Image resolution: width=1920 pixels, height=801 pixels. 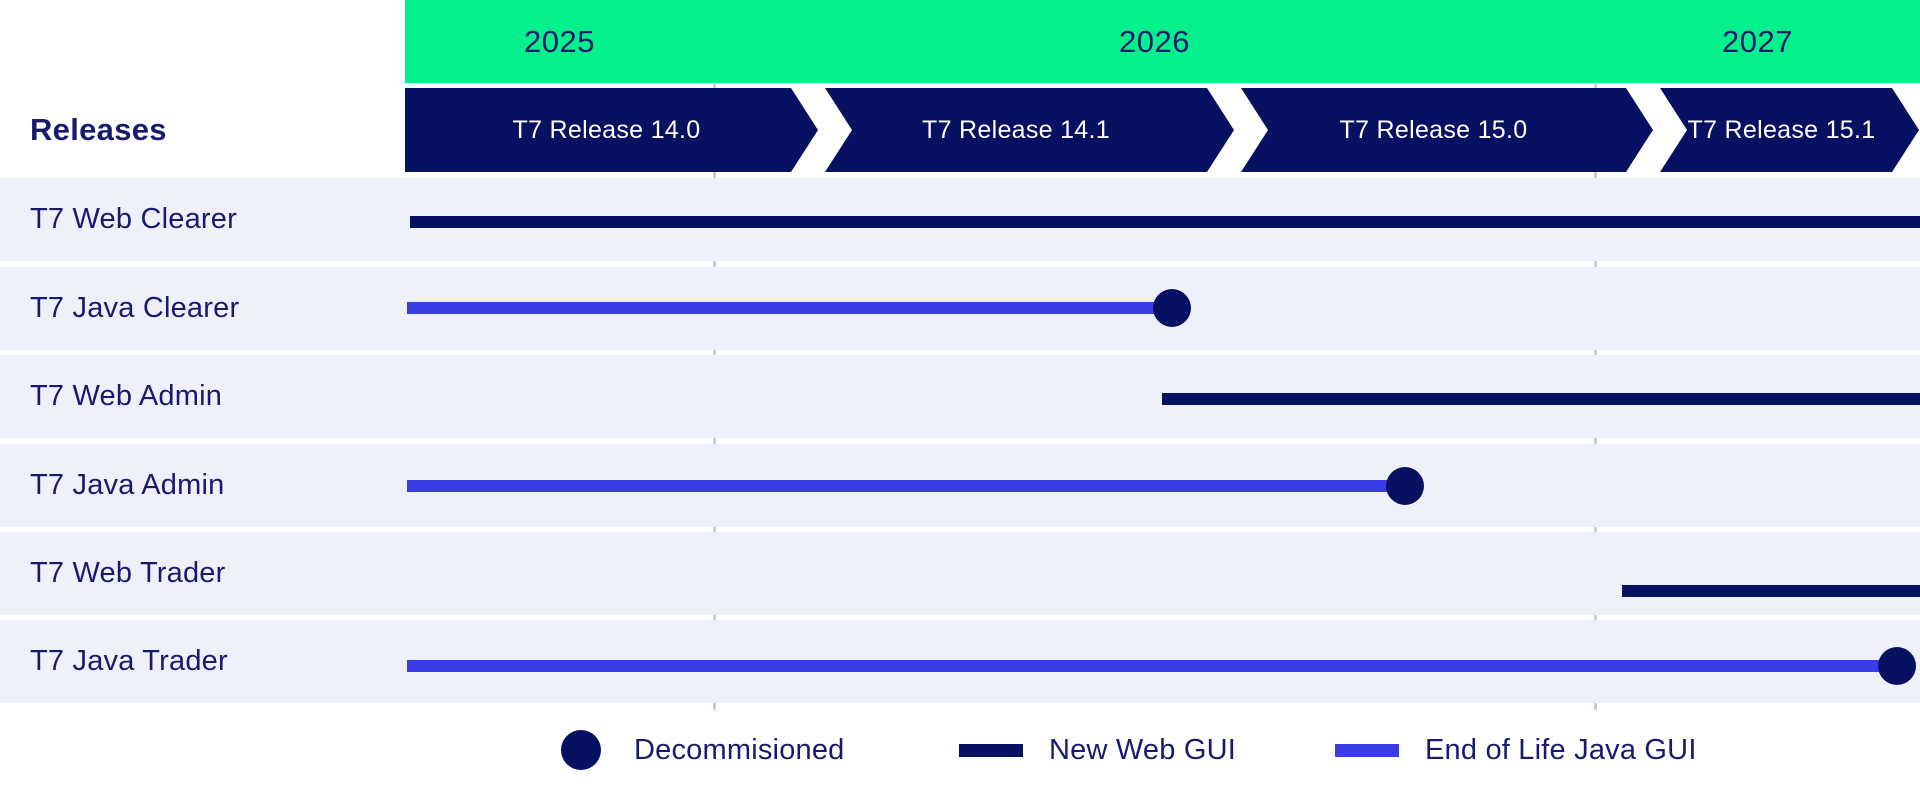 What do you see at coordinates (1771, 591) in the screenshot?
I see `bar-web-trader-new-web-gui` at bounding box center [1771, 591].